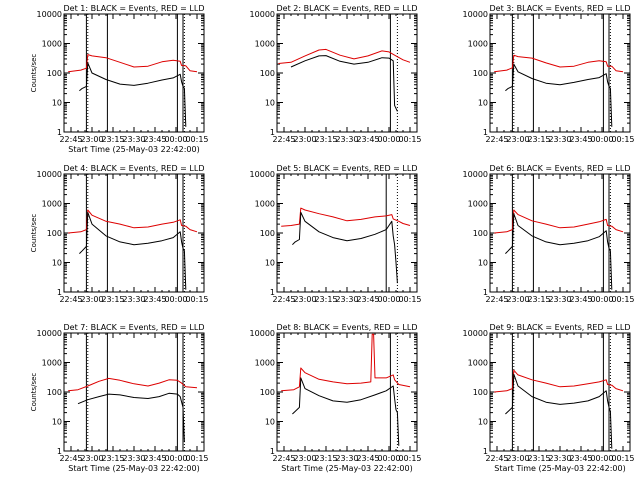 This screenshot has width=640, height=484. Describe the element at coordinates (134, 168) in the screenshot. I see `panel-title: Det 4: BLACK = Events, RED = LLD` at that location.